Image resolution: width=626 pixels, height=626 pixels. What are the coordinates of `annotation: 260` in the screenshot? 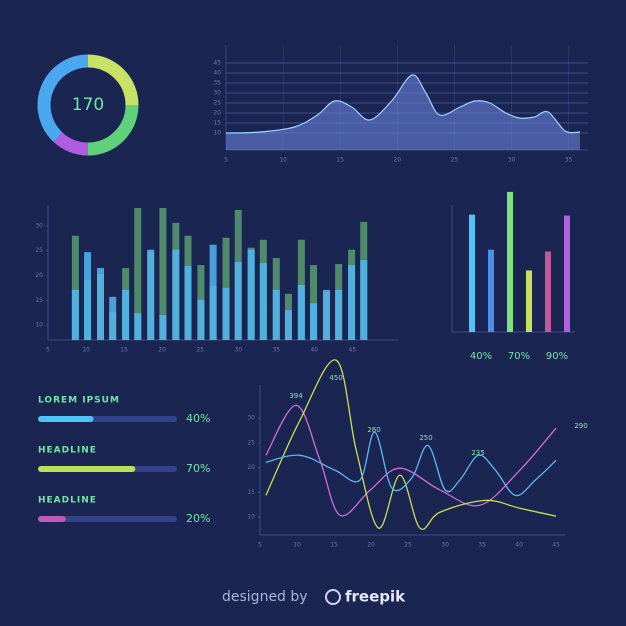 It's located at (373, 430).